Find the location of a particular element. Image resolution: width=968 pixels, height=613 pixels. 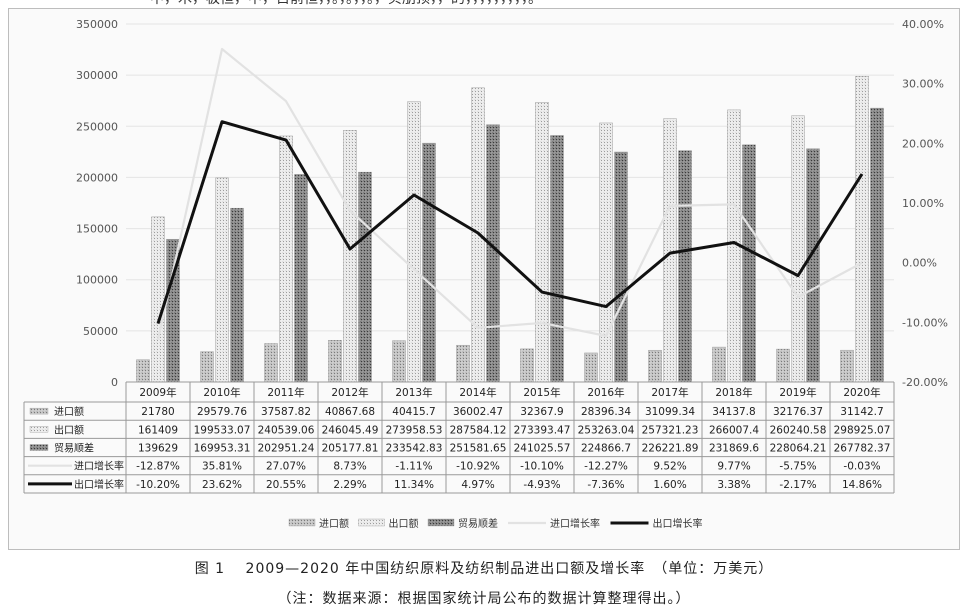

category-label: 2015年 is located at coordinates (541, 392).